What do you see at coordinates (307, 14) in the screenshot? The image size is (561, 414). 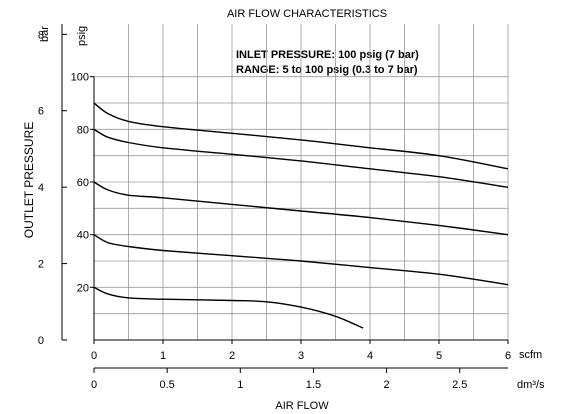 I see `chart-title: AIR FLOW CHARACTERISTICS` at bounding box center [307, 14].